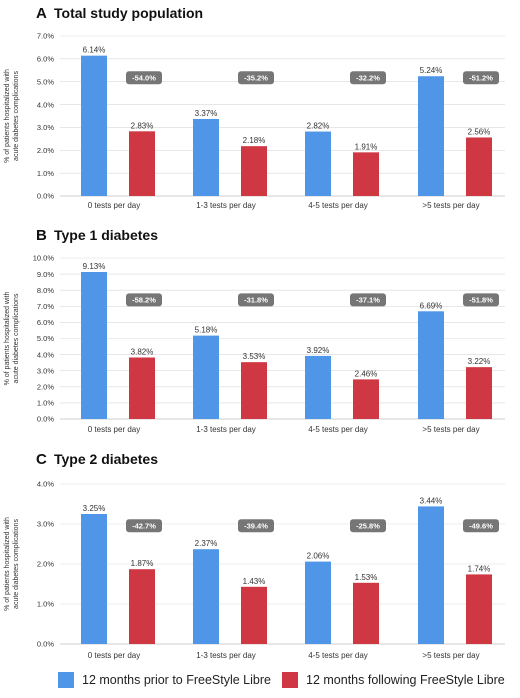 Image resolution: width=520 pixels, height=698 pixels. I want to click on change-badge-label: -35.2%, so click(256, 78).